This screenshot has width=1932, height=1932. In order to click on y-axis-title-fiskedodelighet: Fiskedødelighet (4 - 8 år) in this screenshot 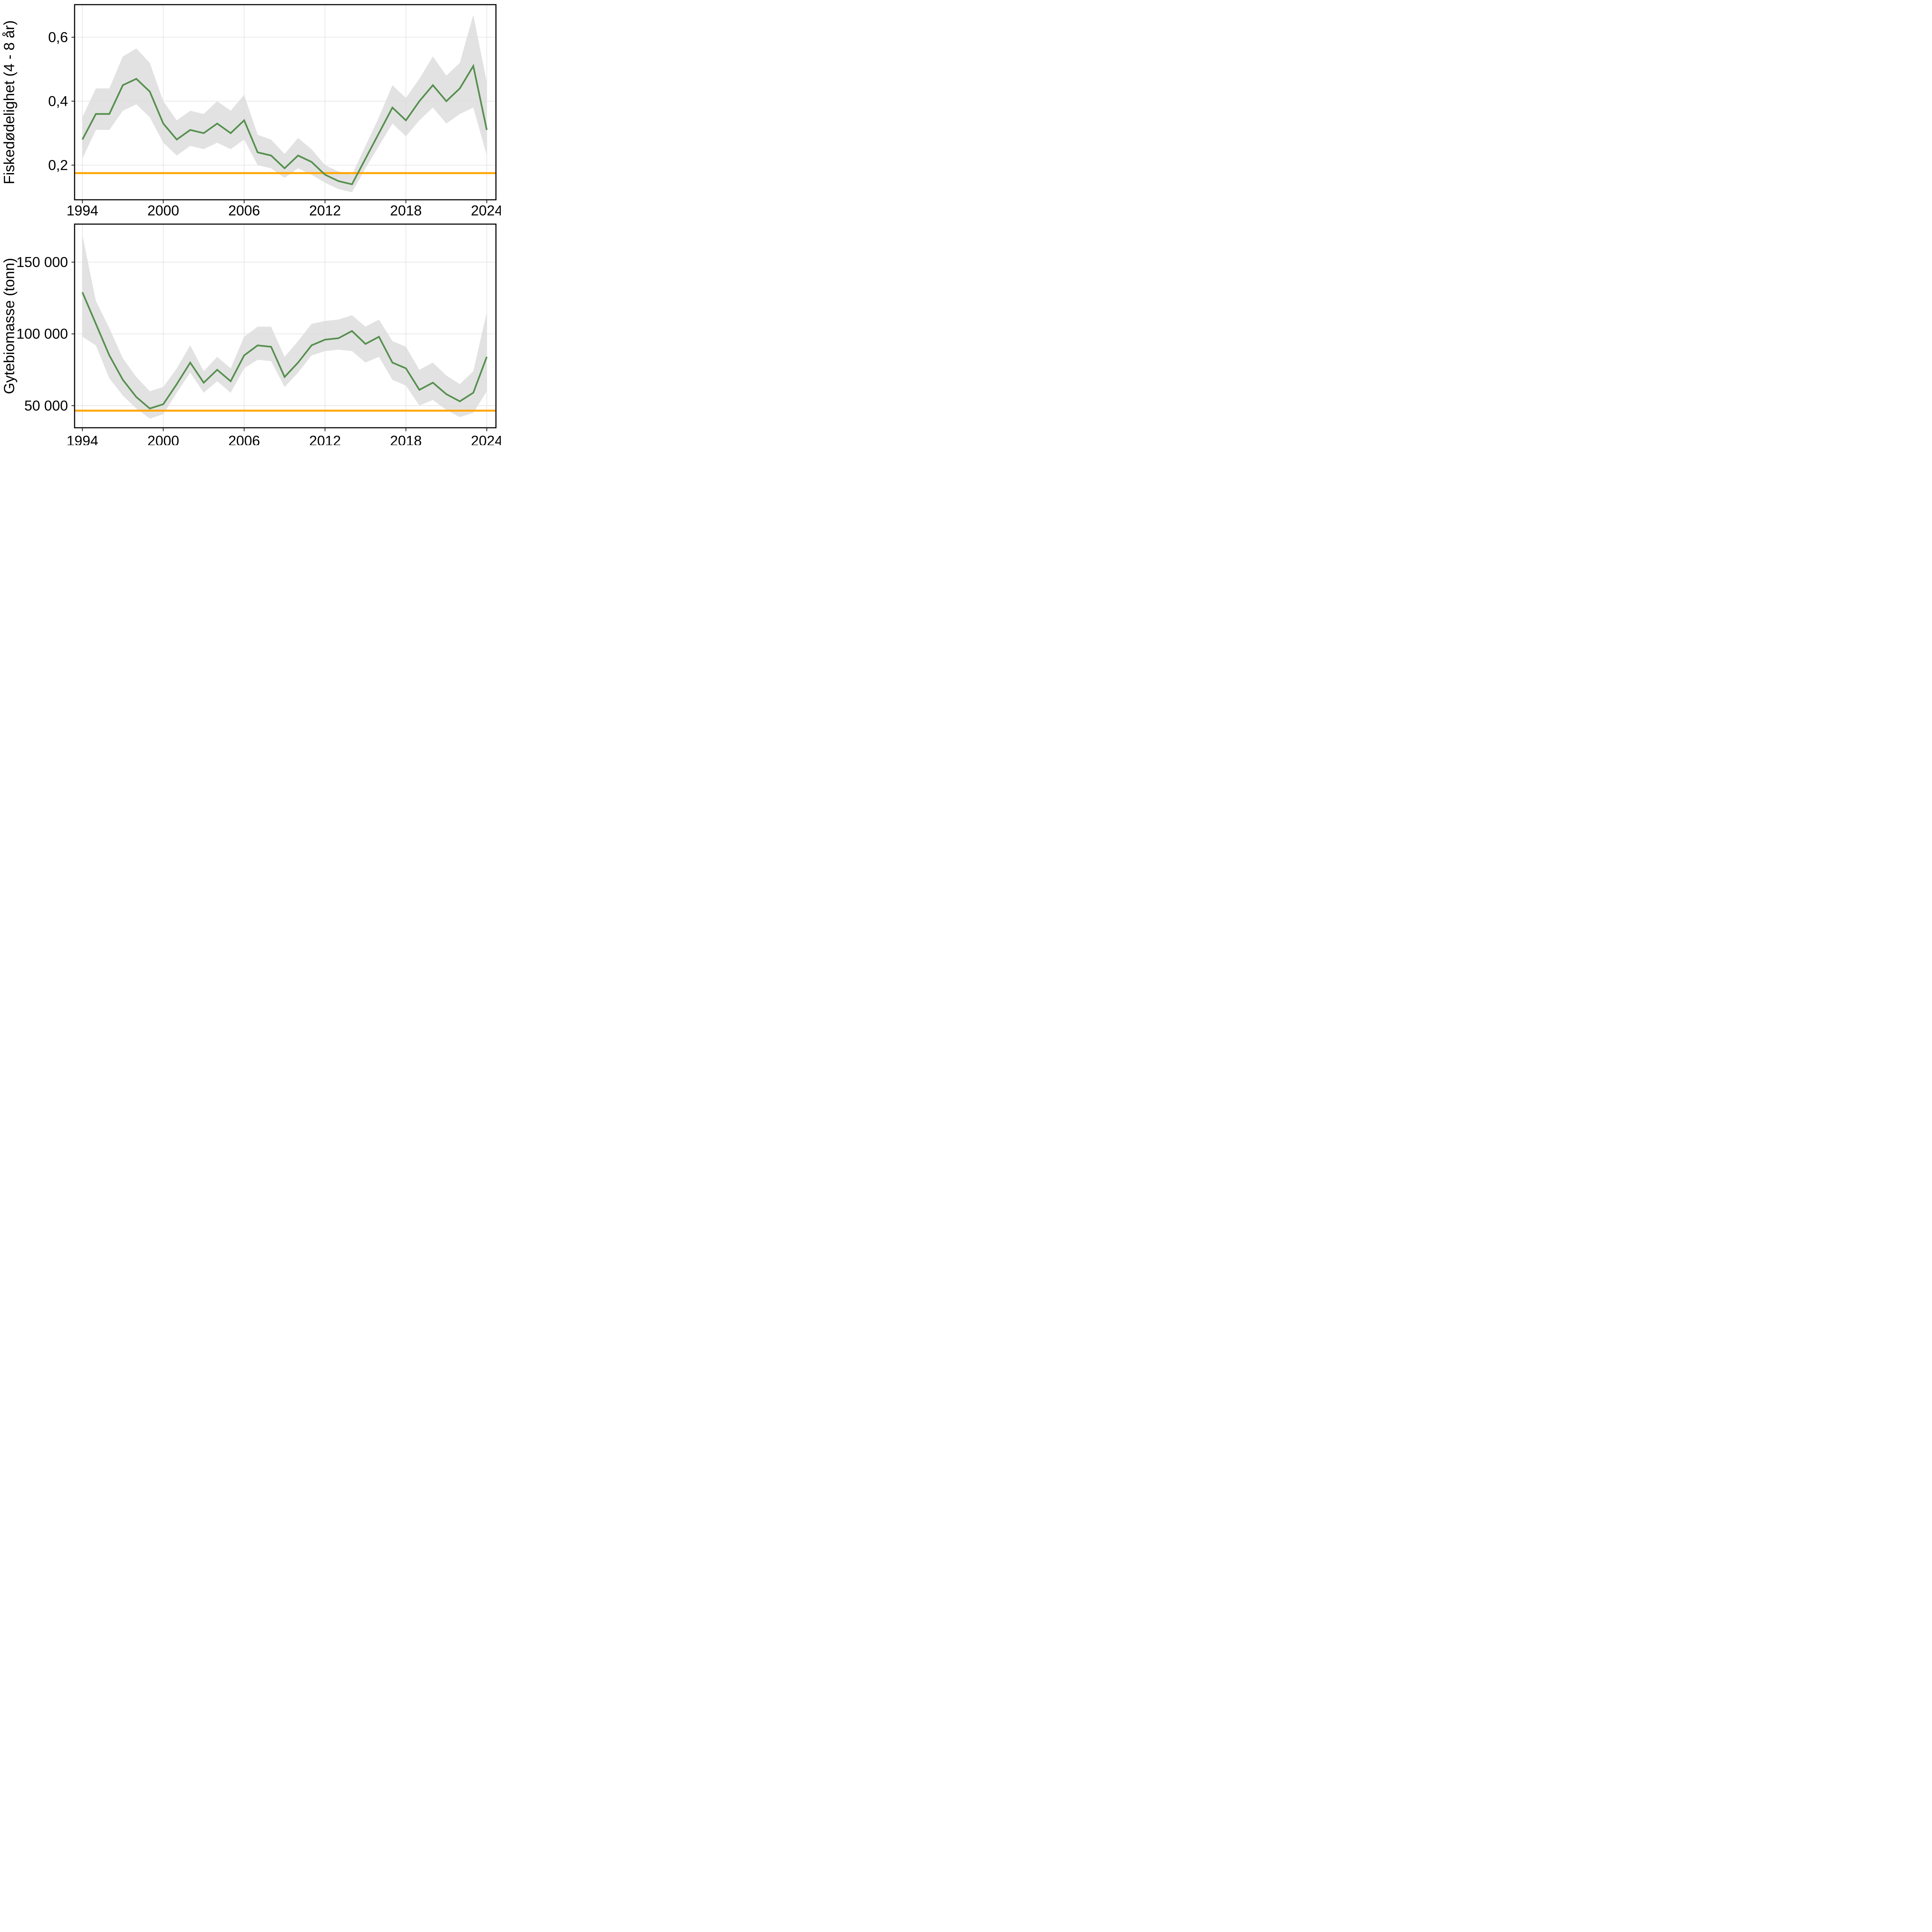, I will do `click(9, 102)`.